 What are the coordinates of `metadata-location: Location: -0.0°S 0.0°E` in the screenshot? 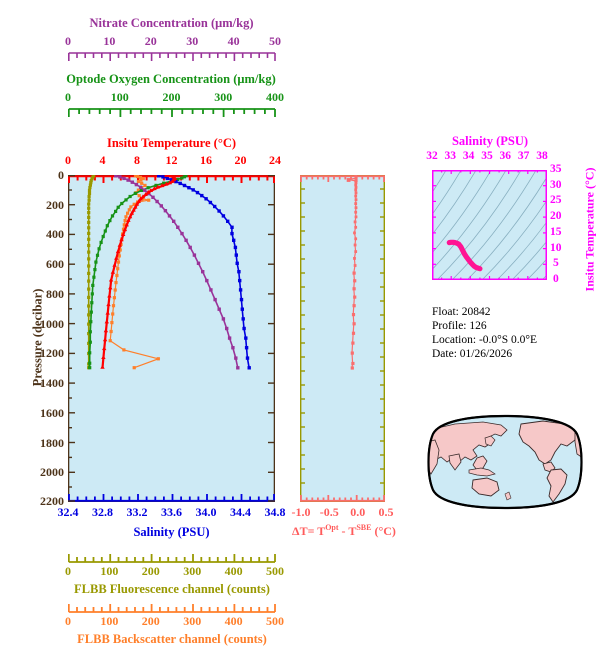 It's located at (485, 340).